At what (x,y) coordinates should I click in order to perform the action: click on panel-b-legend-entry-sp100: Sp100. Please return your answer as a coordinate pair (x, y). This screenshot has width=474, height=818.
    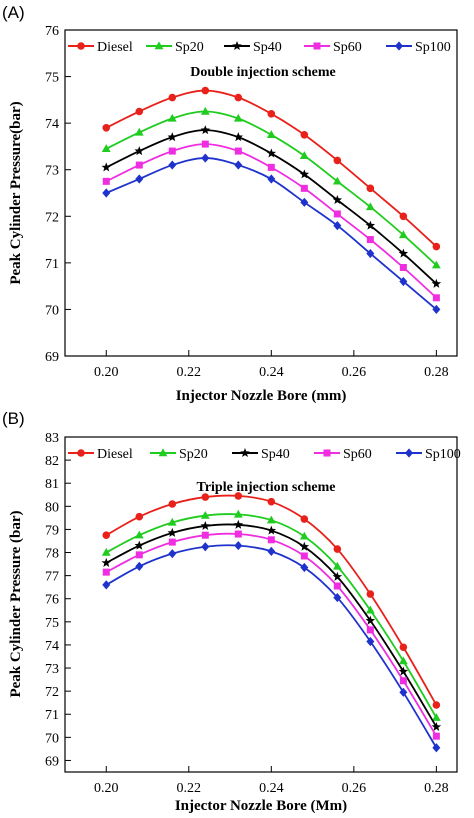
    Looking at the image, I should click on (428, 454).